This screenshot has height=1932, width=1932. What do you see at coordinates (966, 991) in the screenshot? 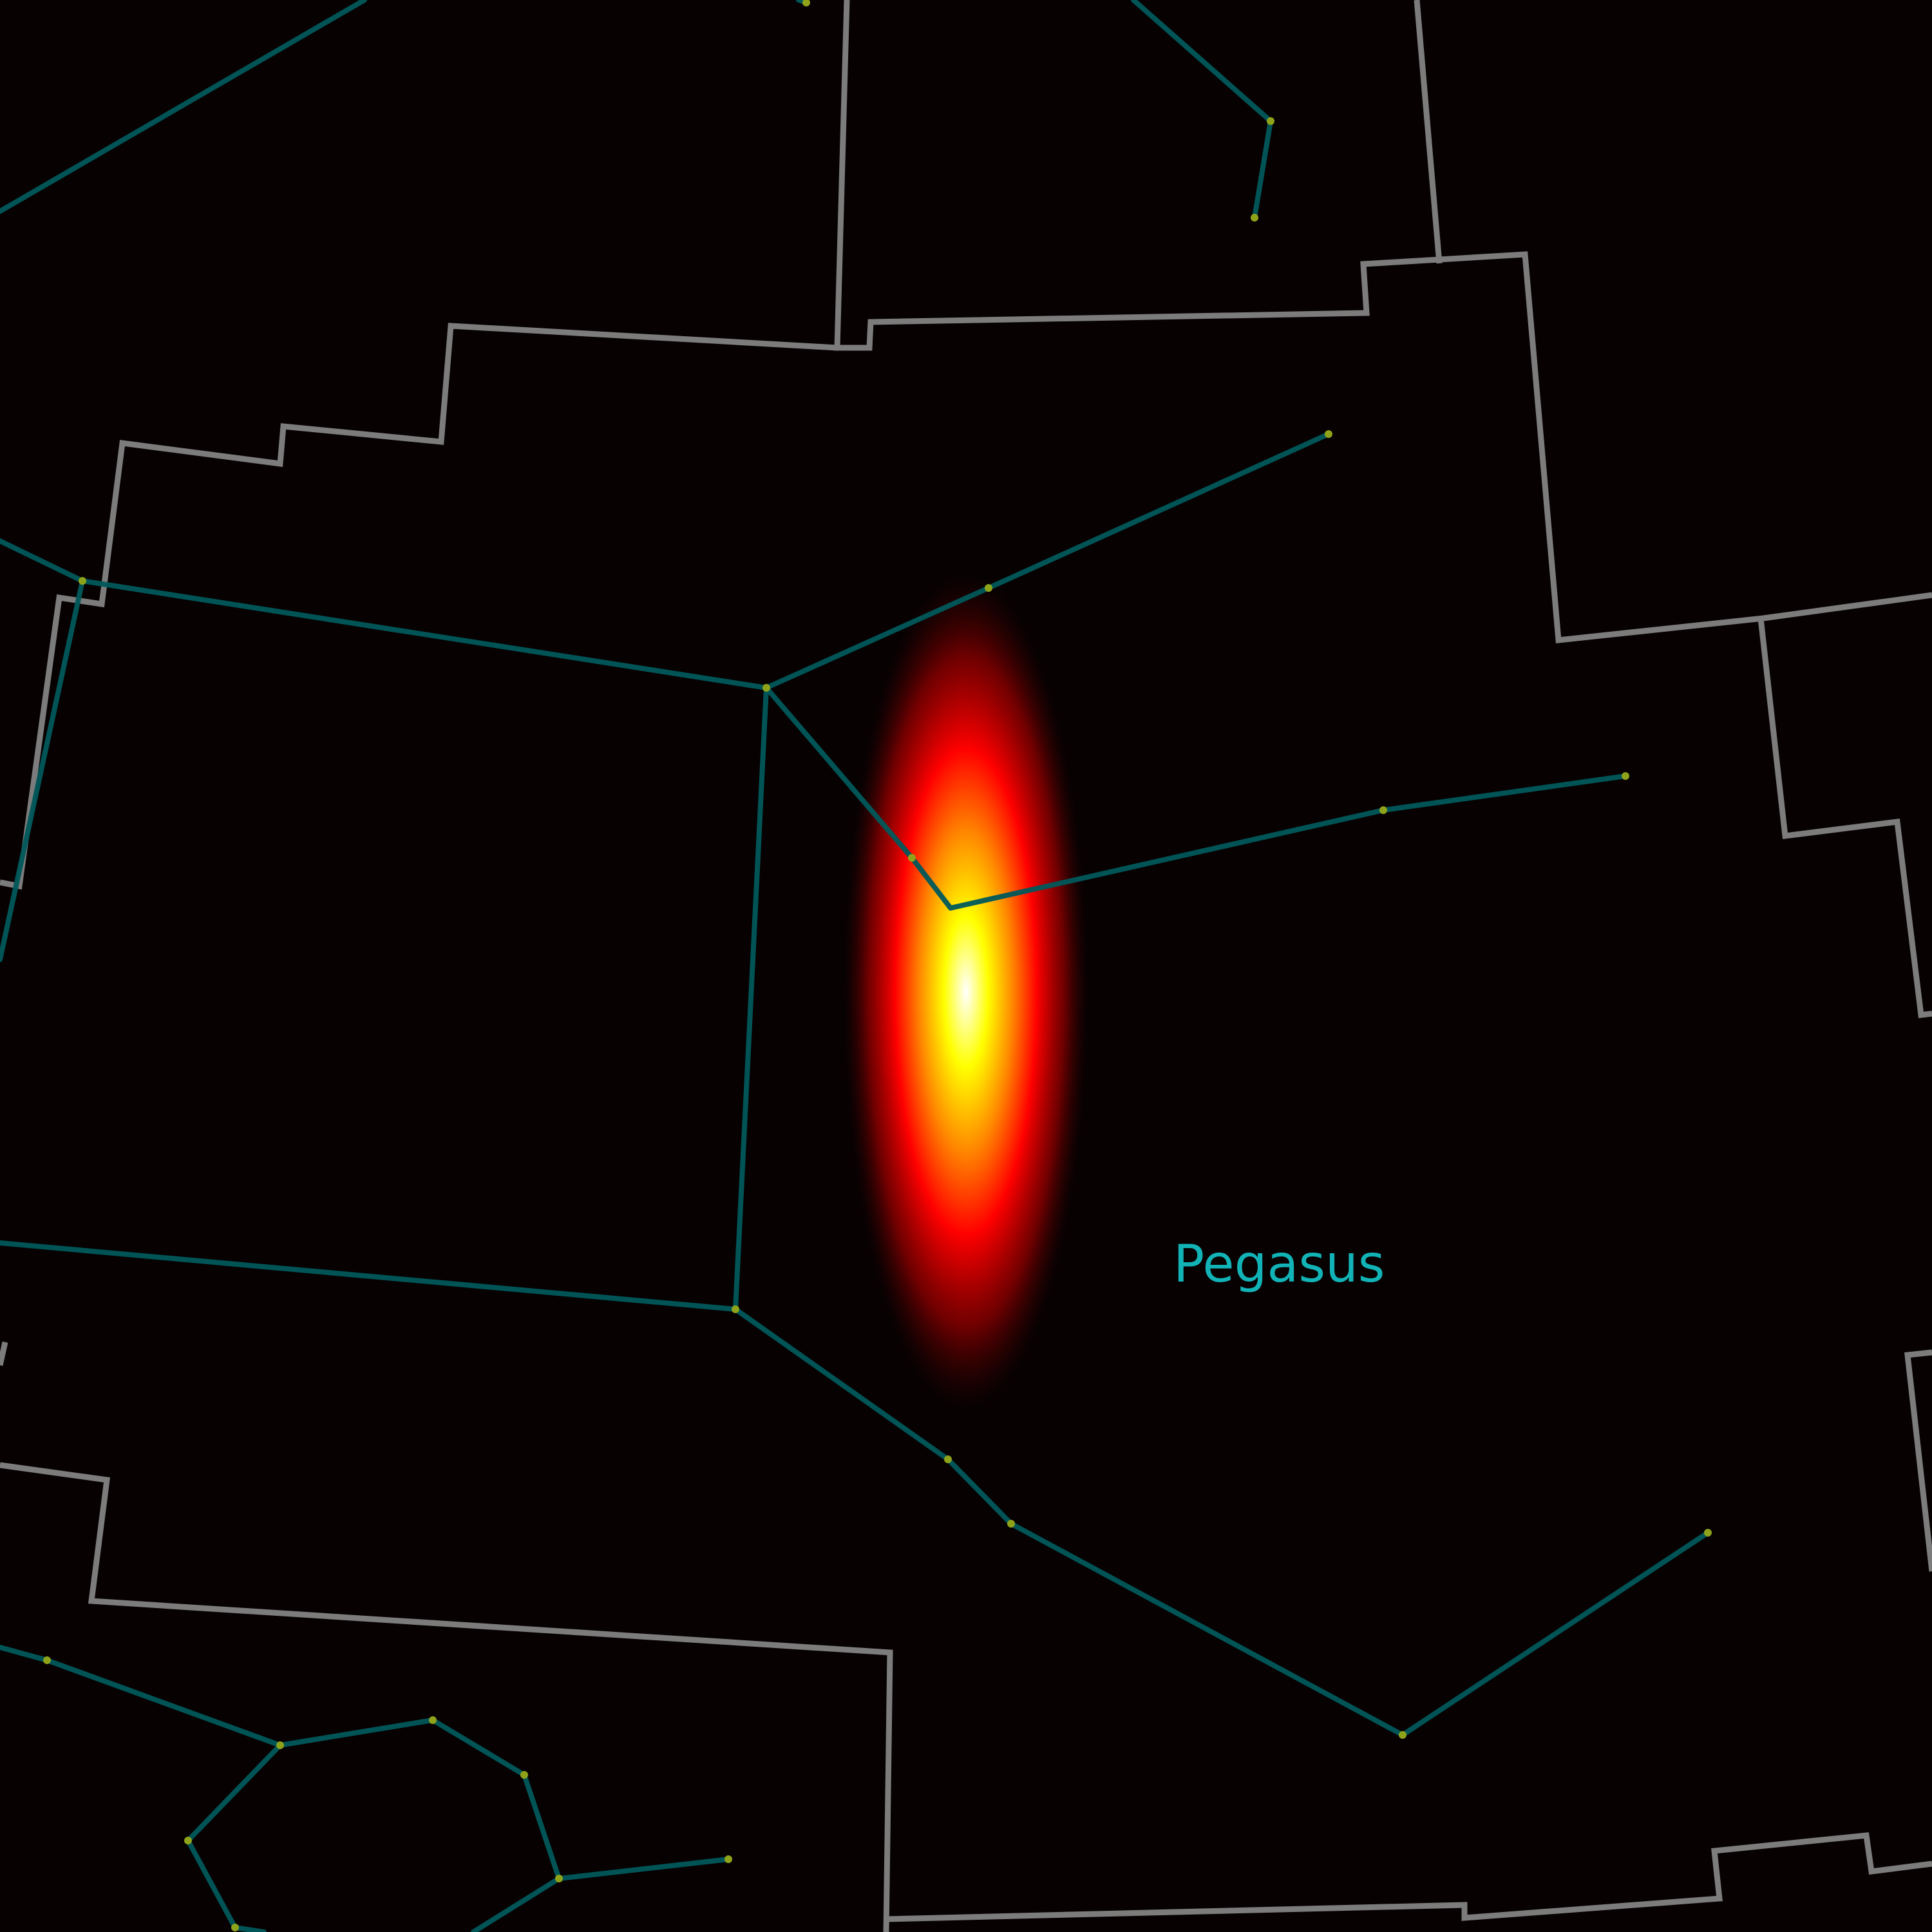
I see `heat-hotspot` at bounding box center [966, 991].